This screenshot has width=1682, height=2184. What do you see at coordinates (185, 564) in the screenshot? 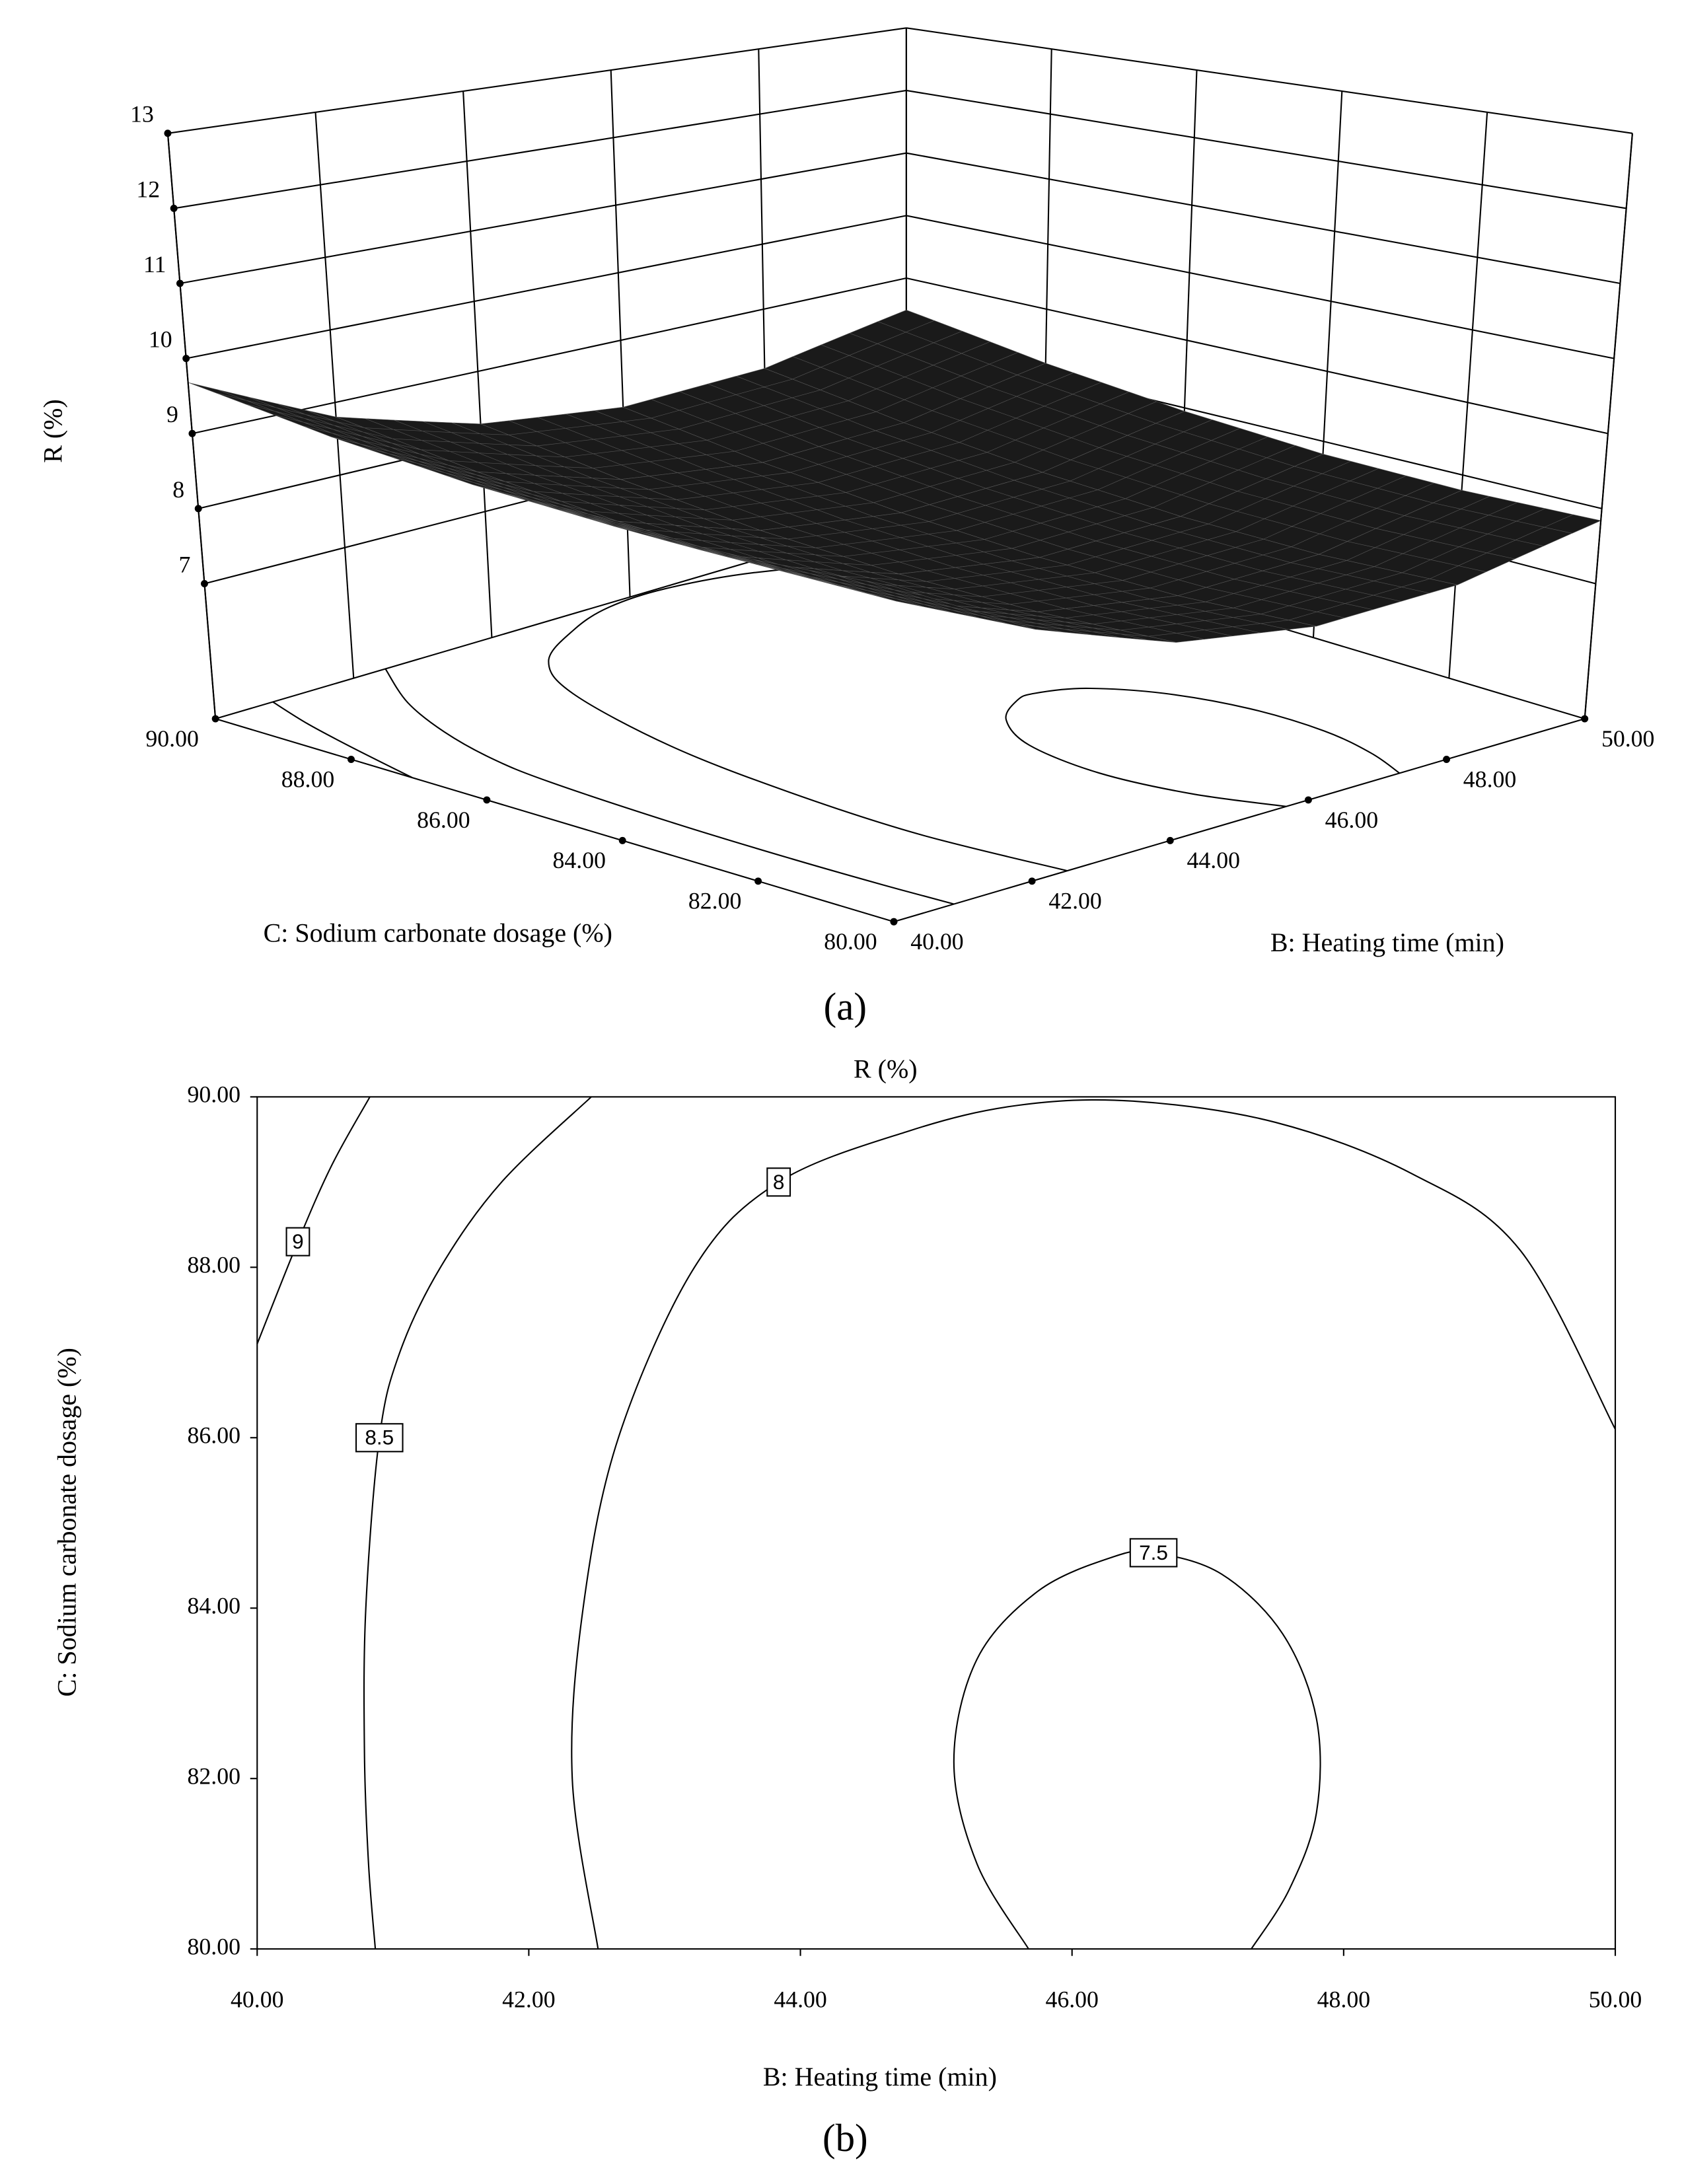
I see `z-tick-label: 7` at bounding box center [185, 564].